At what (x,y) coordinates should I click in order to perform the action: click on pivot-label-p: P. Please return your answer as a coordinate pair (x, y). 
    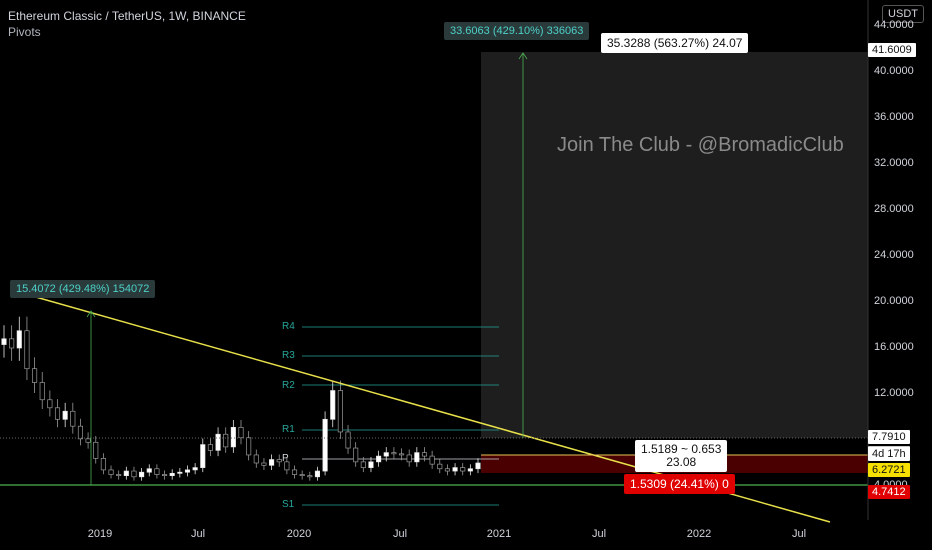
    Looking at the image, I should click on (285, 458).